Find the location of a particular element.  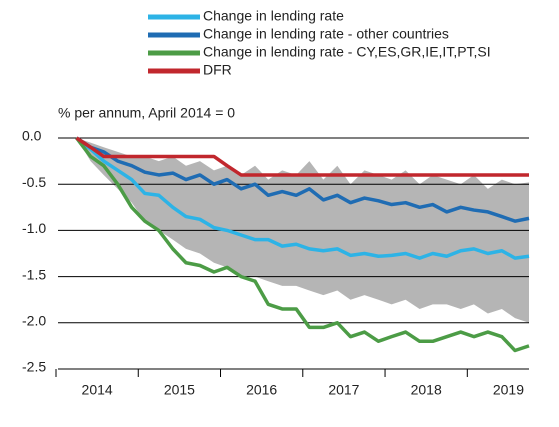

legend-label: Change in lending rate is located at coordinates (273, 16).